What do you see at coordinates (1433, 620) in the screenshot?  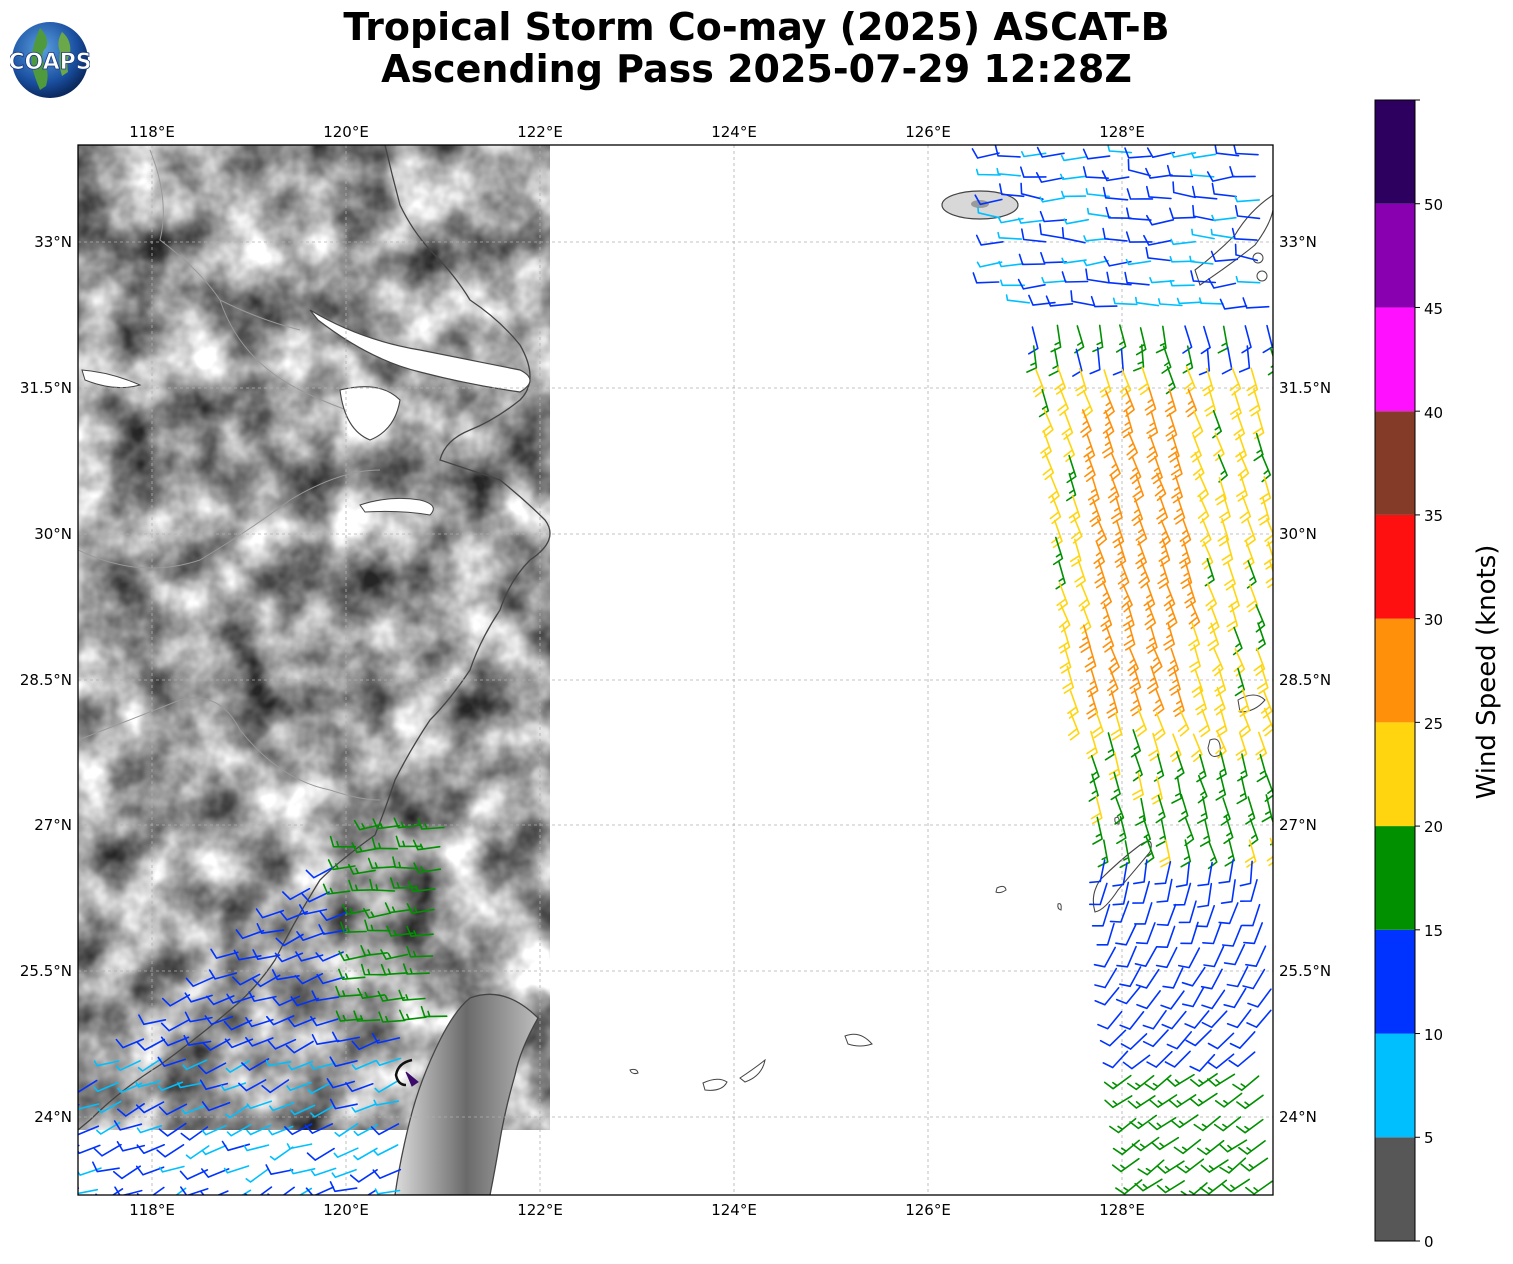 I see `colorbar-tick-label: 30` at bounding box center [1433, 620].